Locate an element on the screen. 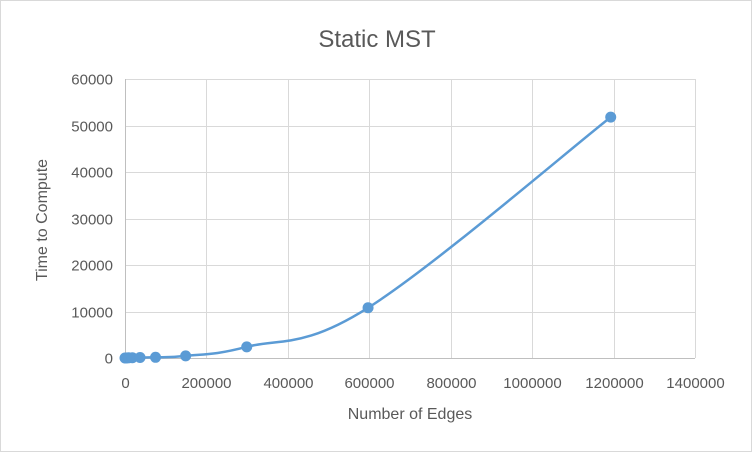  y-tick-label: 0 is located at coordinates (109, 359).